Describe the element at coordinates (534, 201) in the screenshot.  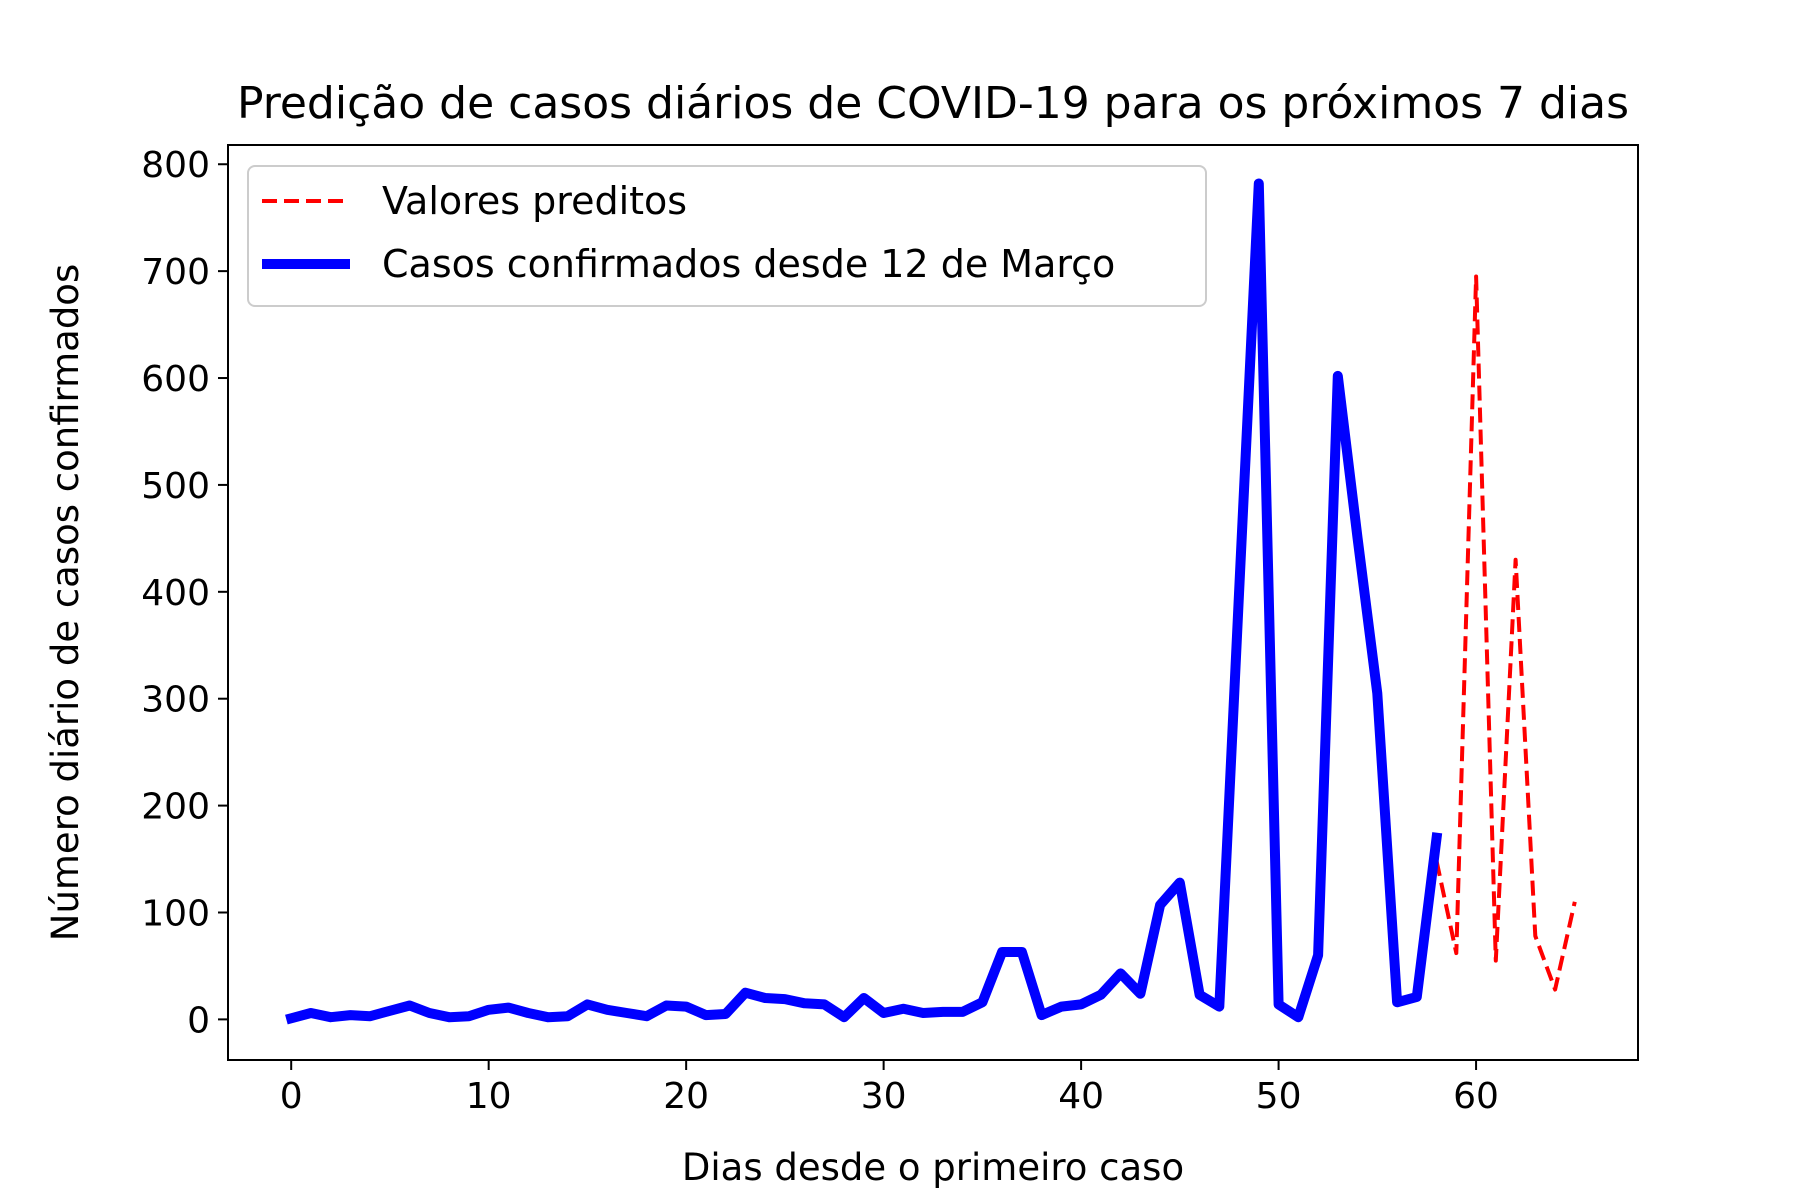
I see `legend-label-0: Valores preditos` at that location.